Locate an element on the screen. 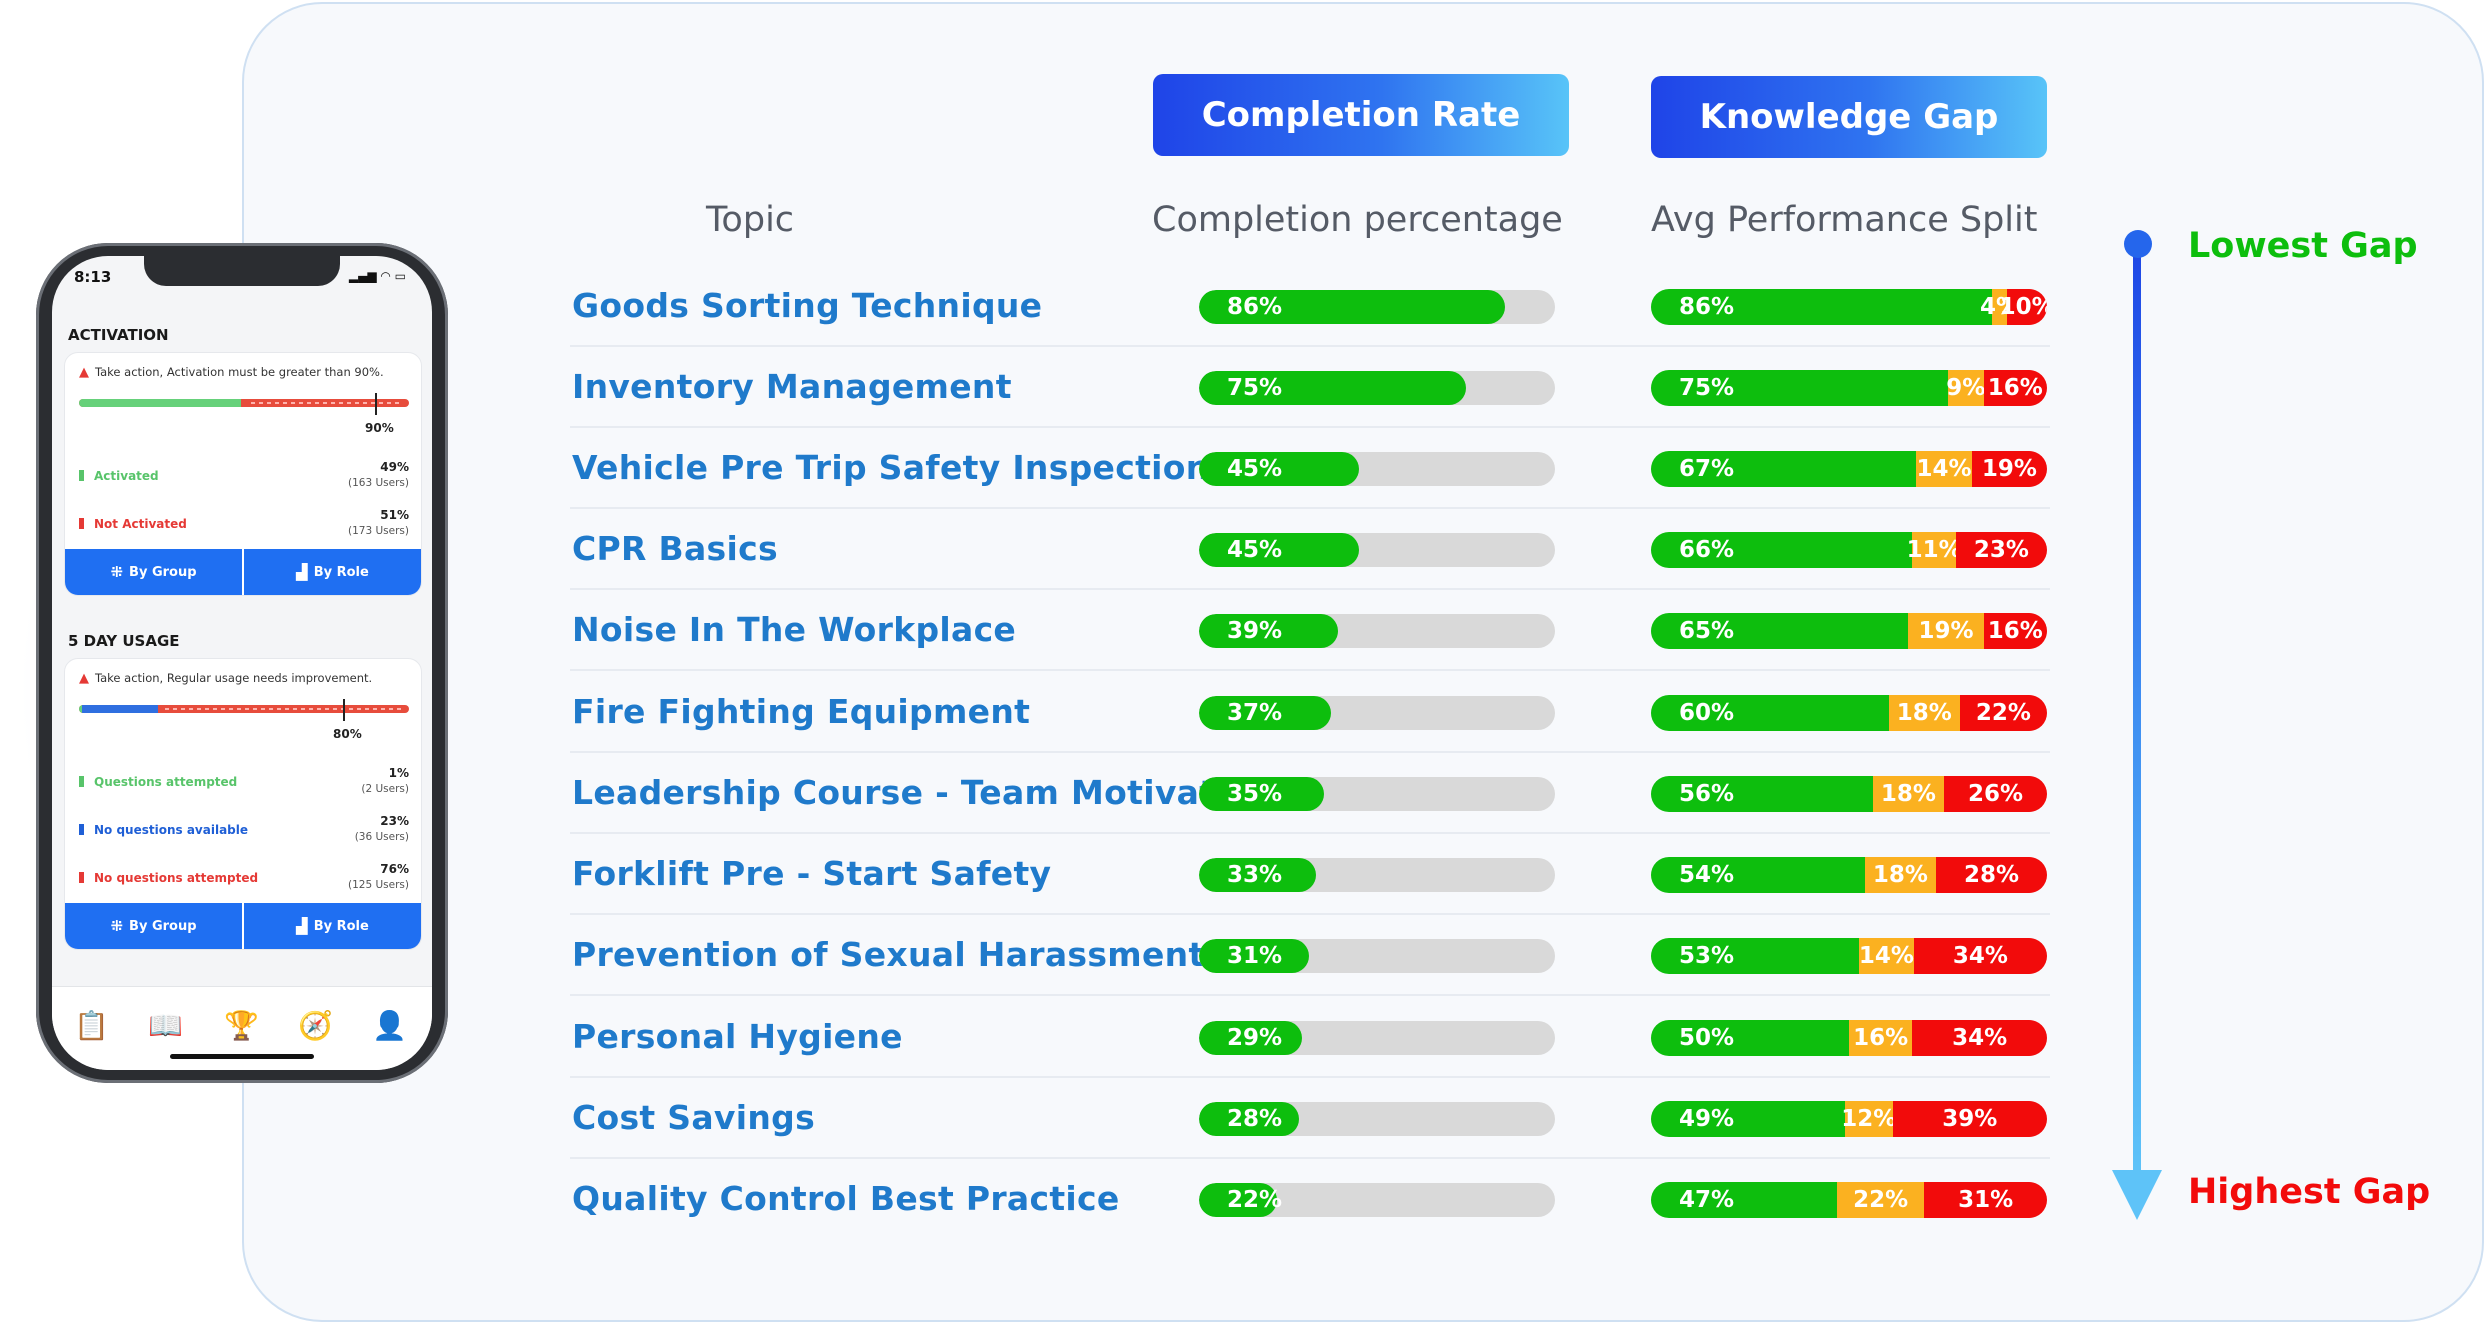  status-bar-time: 8:13 is located at coordinates (93, 277).